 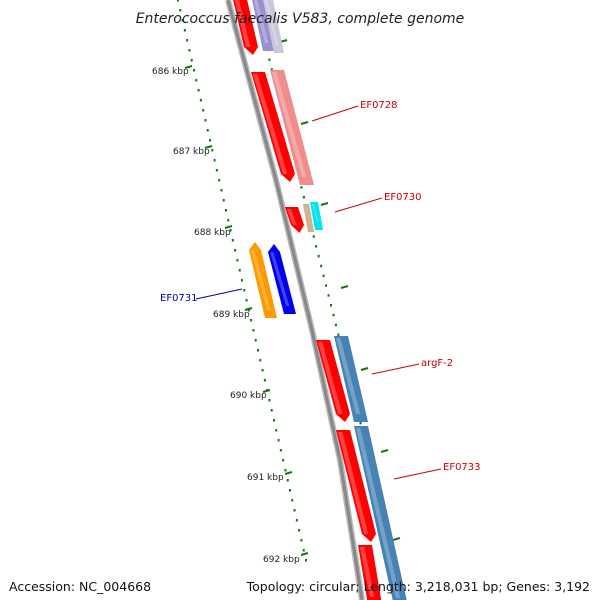 I want to click on kbp-label: 689 kbp, so click(x=231, y=315).